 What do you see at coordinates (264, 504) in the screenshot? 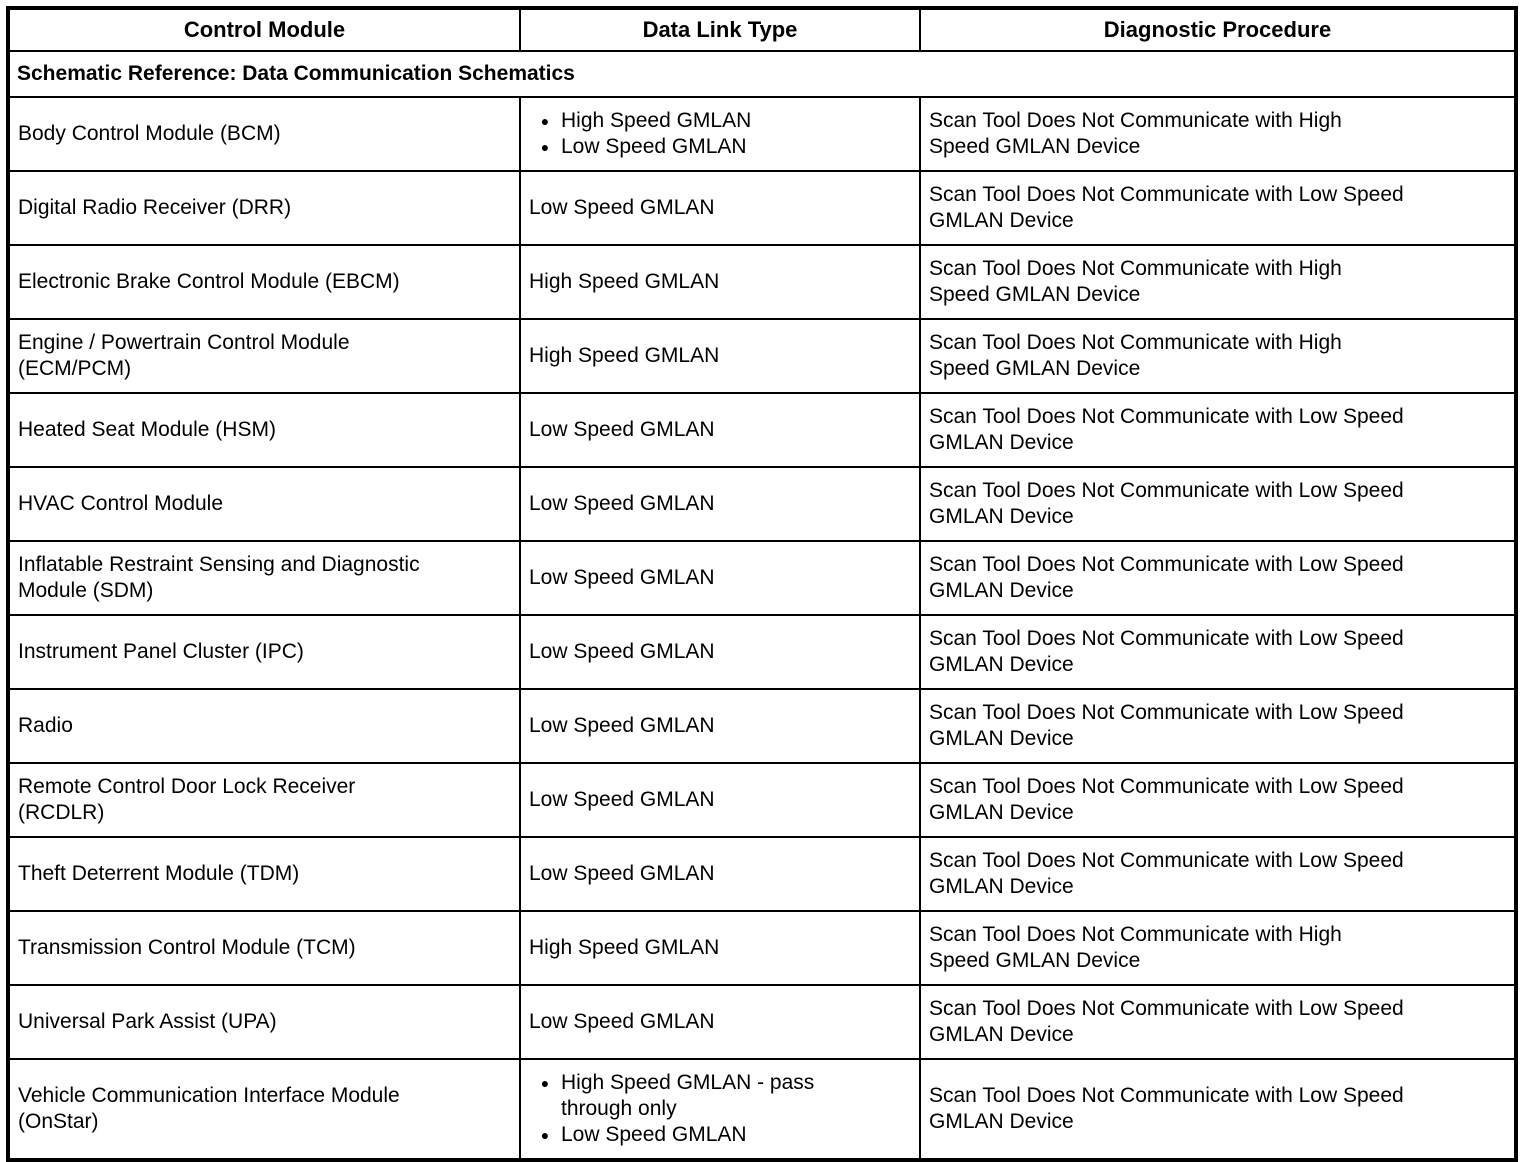
I see `control-module-cell: HVAC Control Module` at bounding box center [264, 504].